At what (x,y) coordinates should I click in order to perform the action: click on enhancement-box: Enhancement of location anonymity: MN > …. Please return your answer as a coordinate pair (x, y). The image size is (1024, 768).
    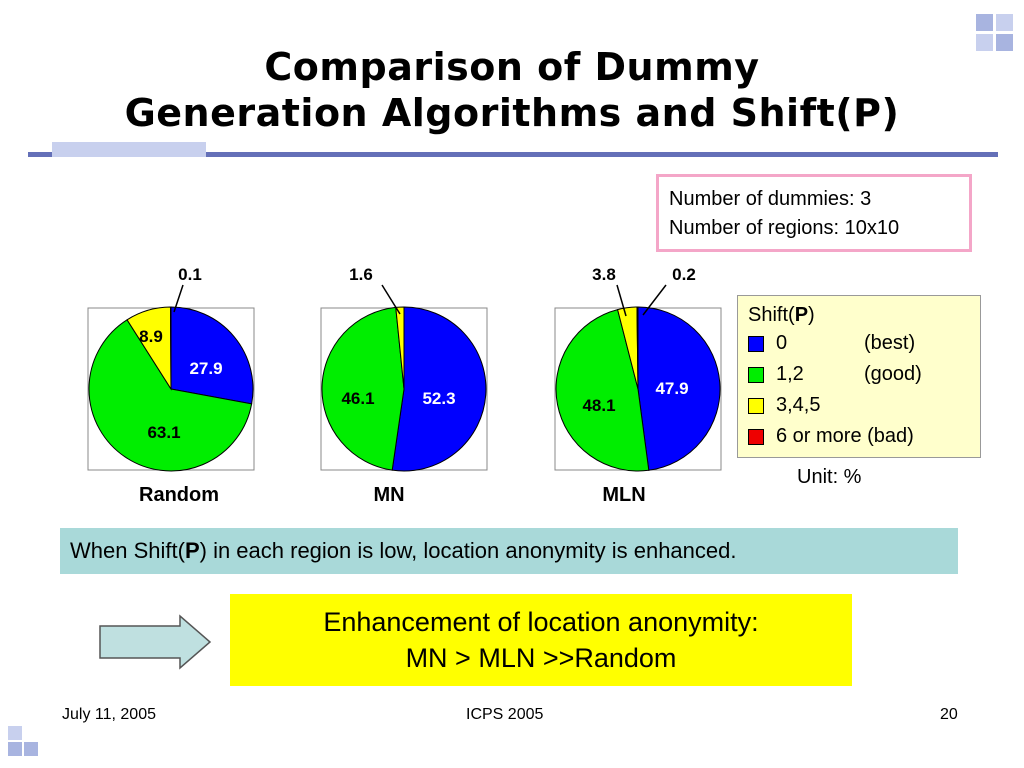
    Looking at the image, I should click on (541, 640).